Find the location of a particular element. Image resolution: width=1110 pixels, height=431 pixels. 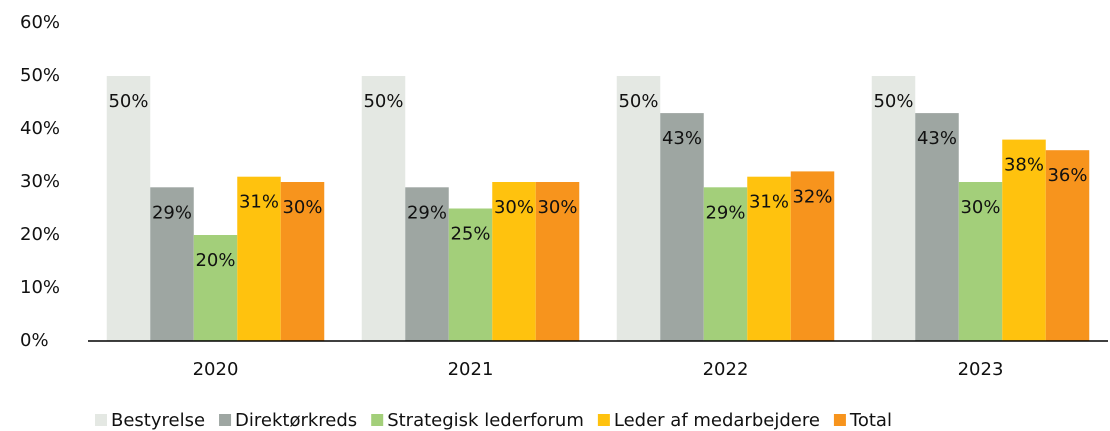

x-tick-label: 2020 is located at coordinates (216, 369).